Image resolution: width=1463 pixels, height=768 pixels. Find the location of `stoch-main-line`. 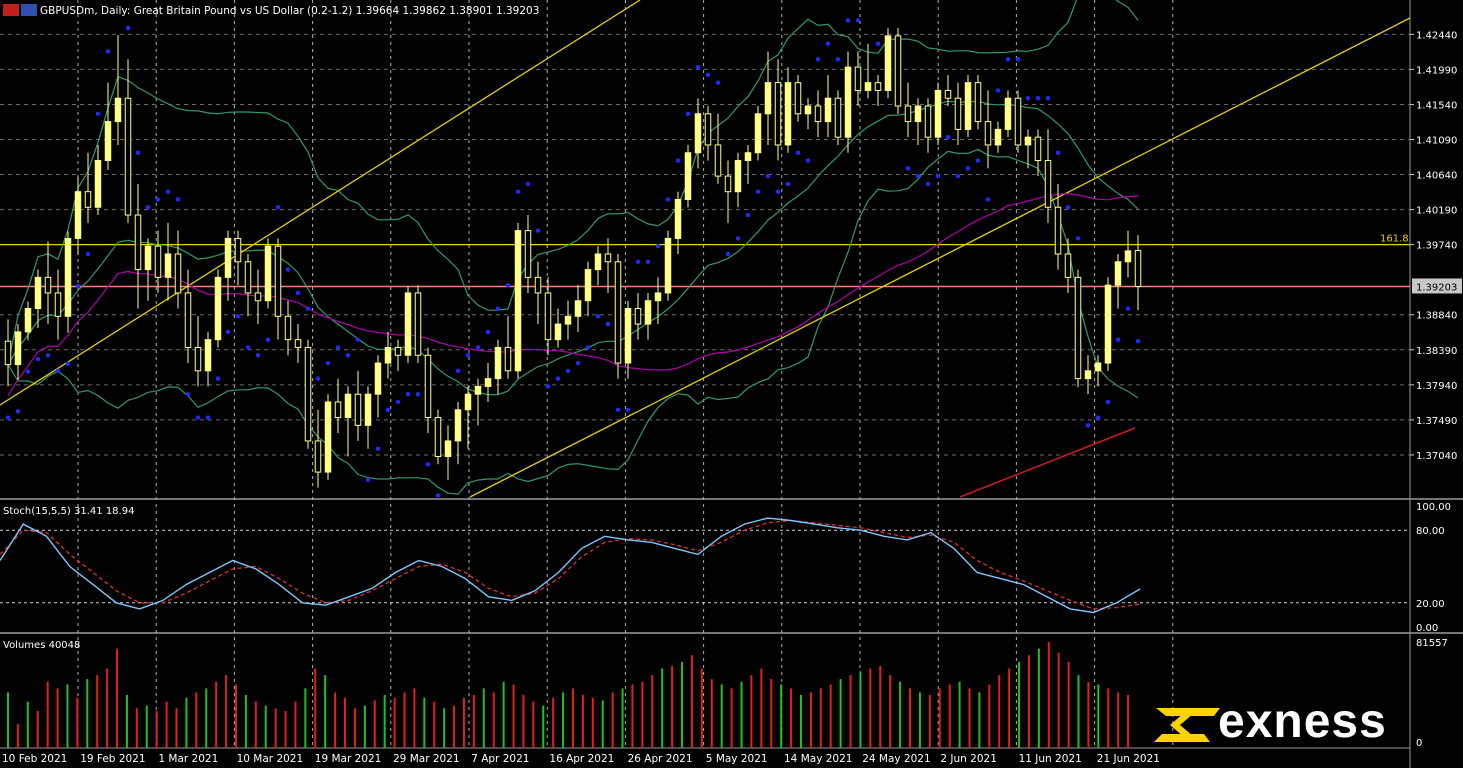

stoch-main-line is located at coordinates (570, 565).